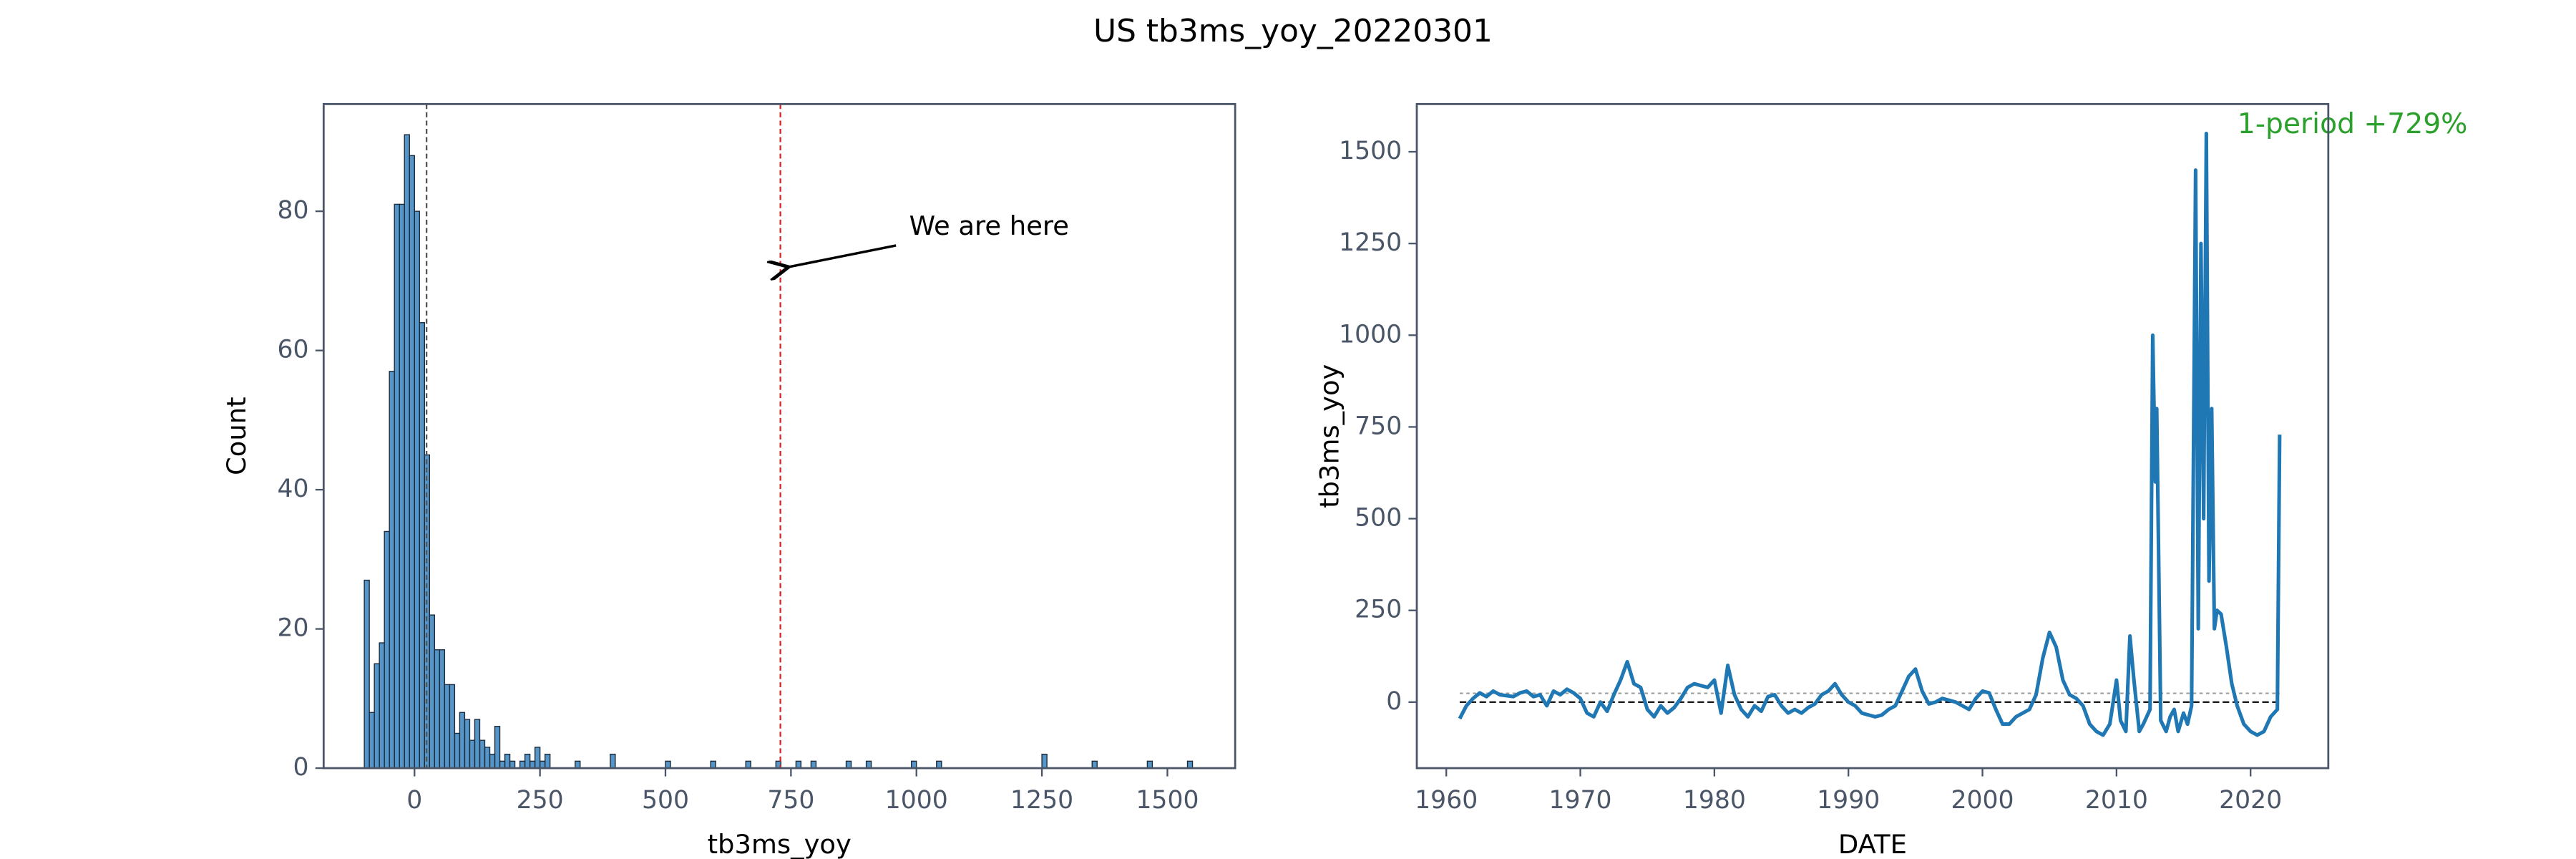  Describe the element at coordinates (916, 800) in the screenshot. I see `x-tick-label: 1000` at that location.